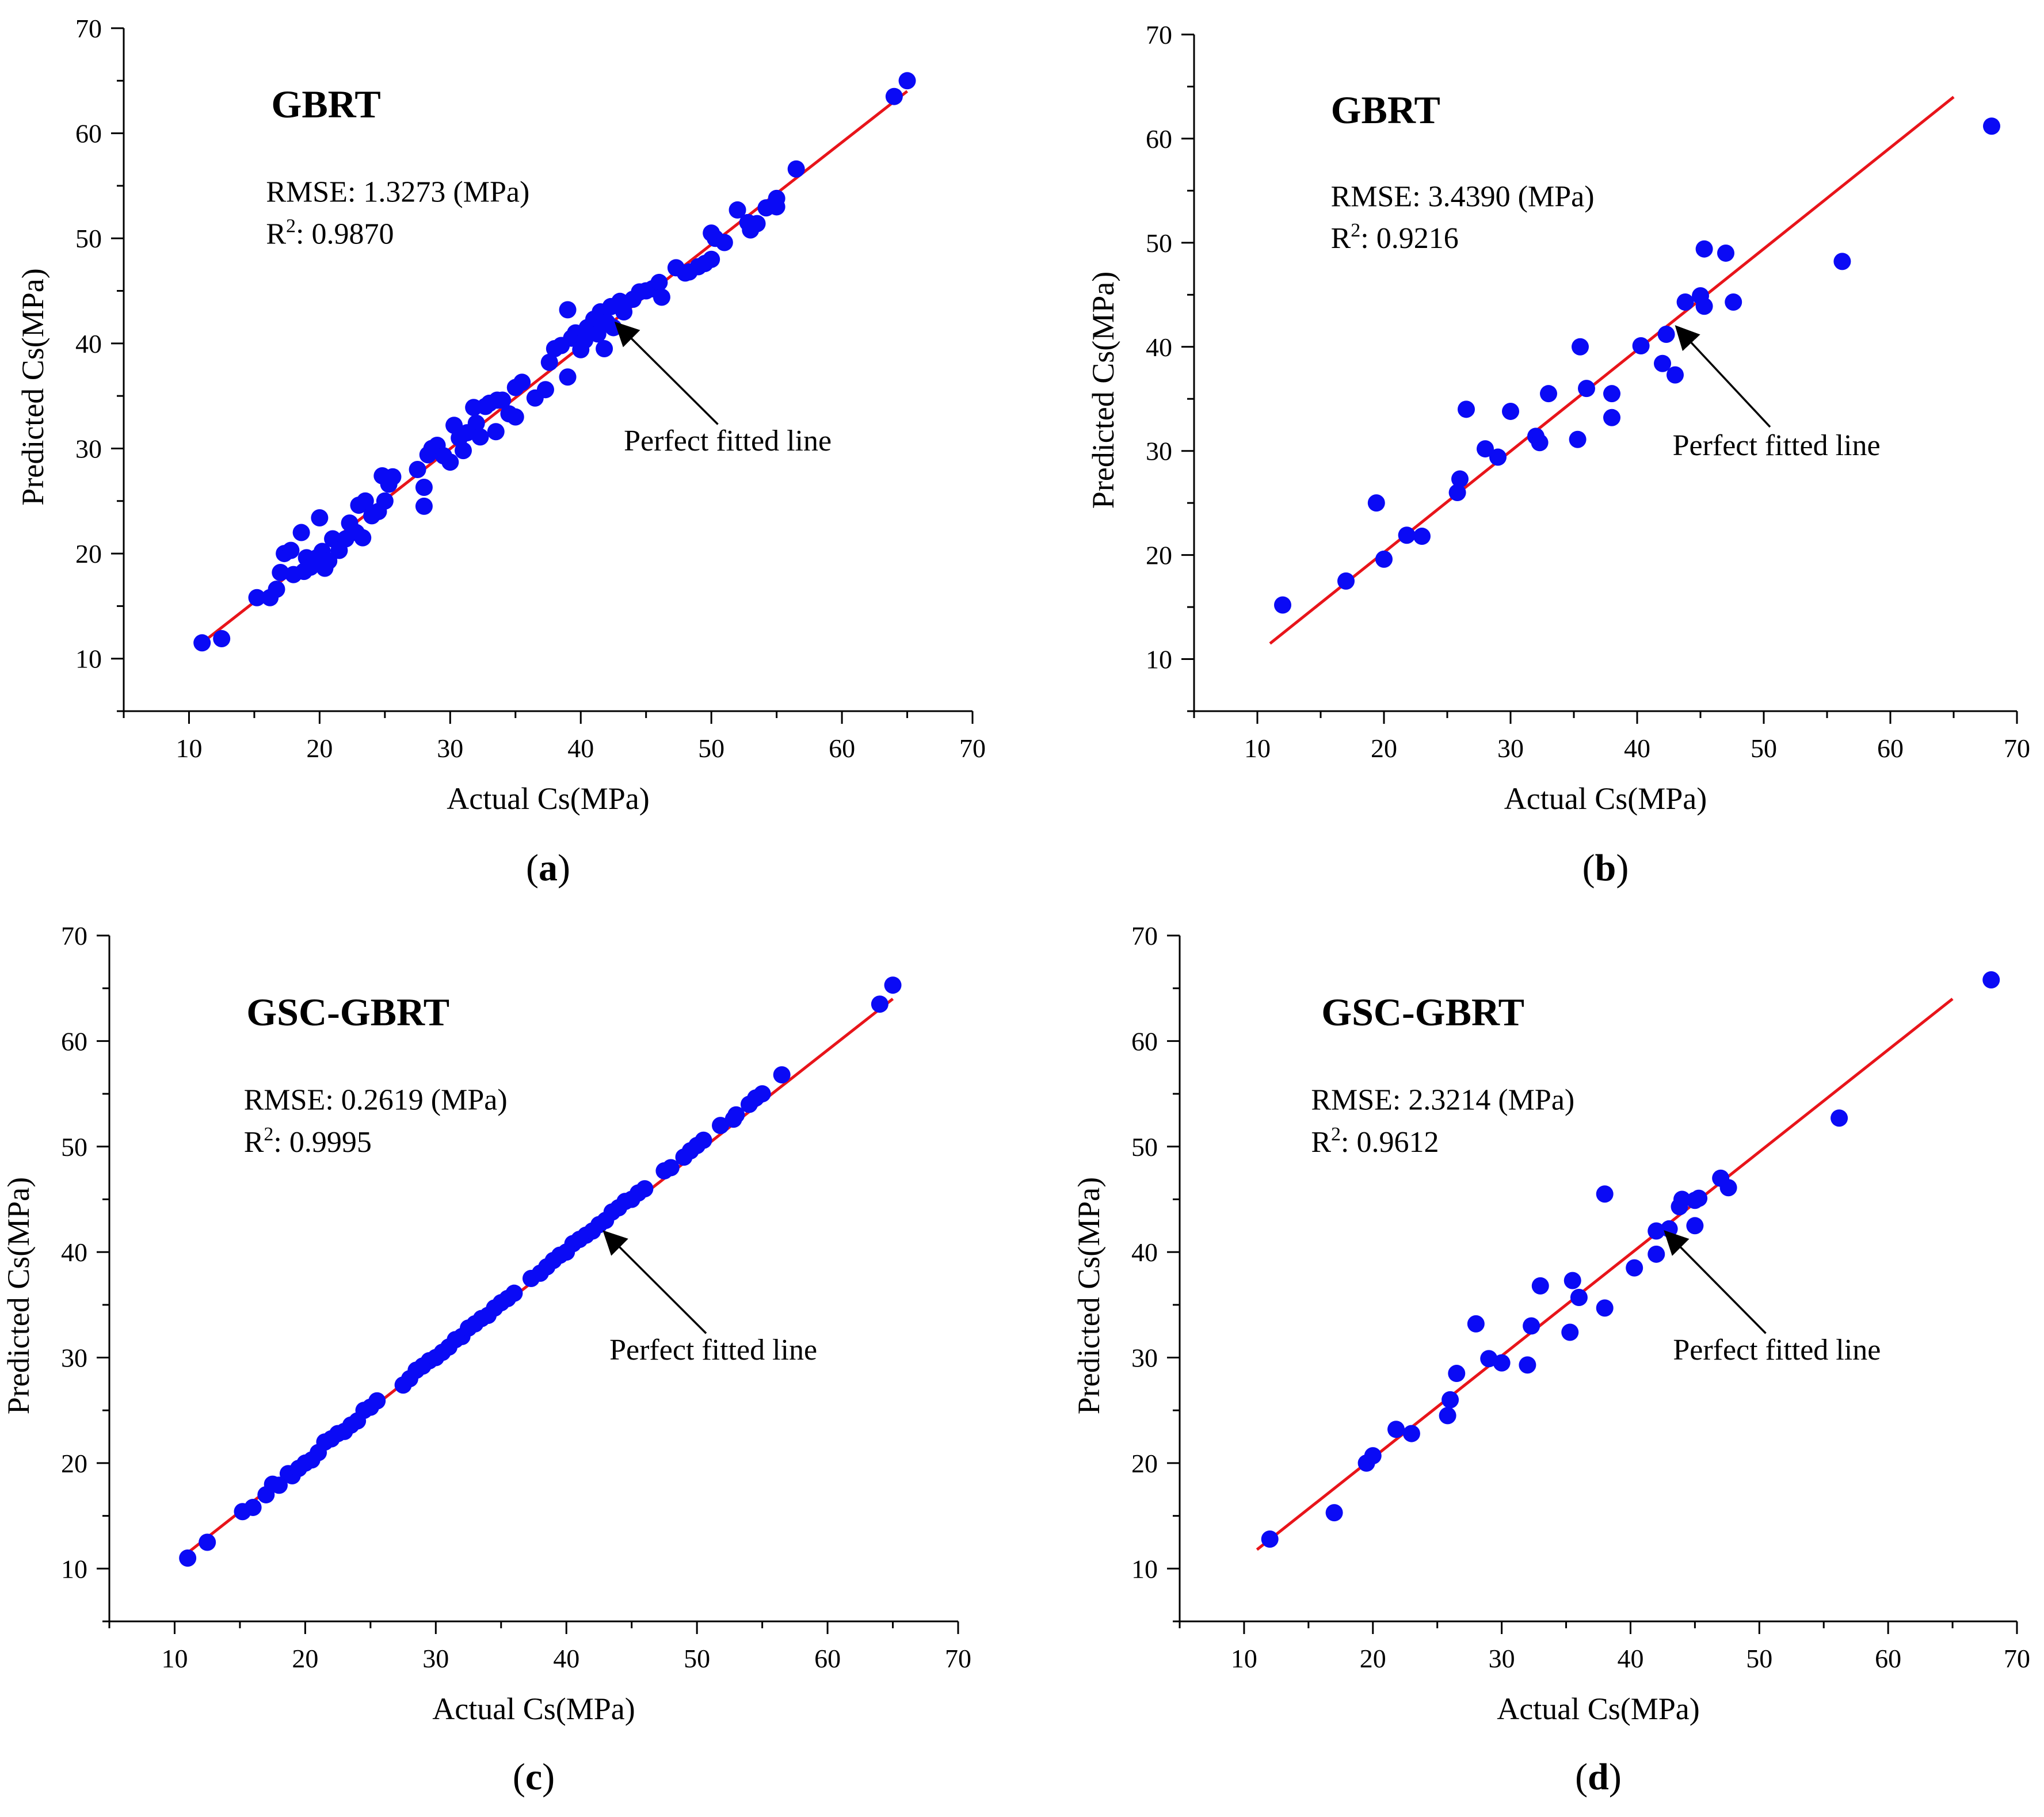 The width and height of the screenshot is (2044, 1817). I want to click on rmse-label: RMSE: 0.2619 (MPa), so click(376, 1100).